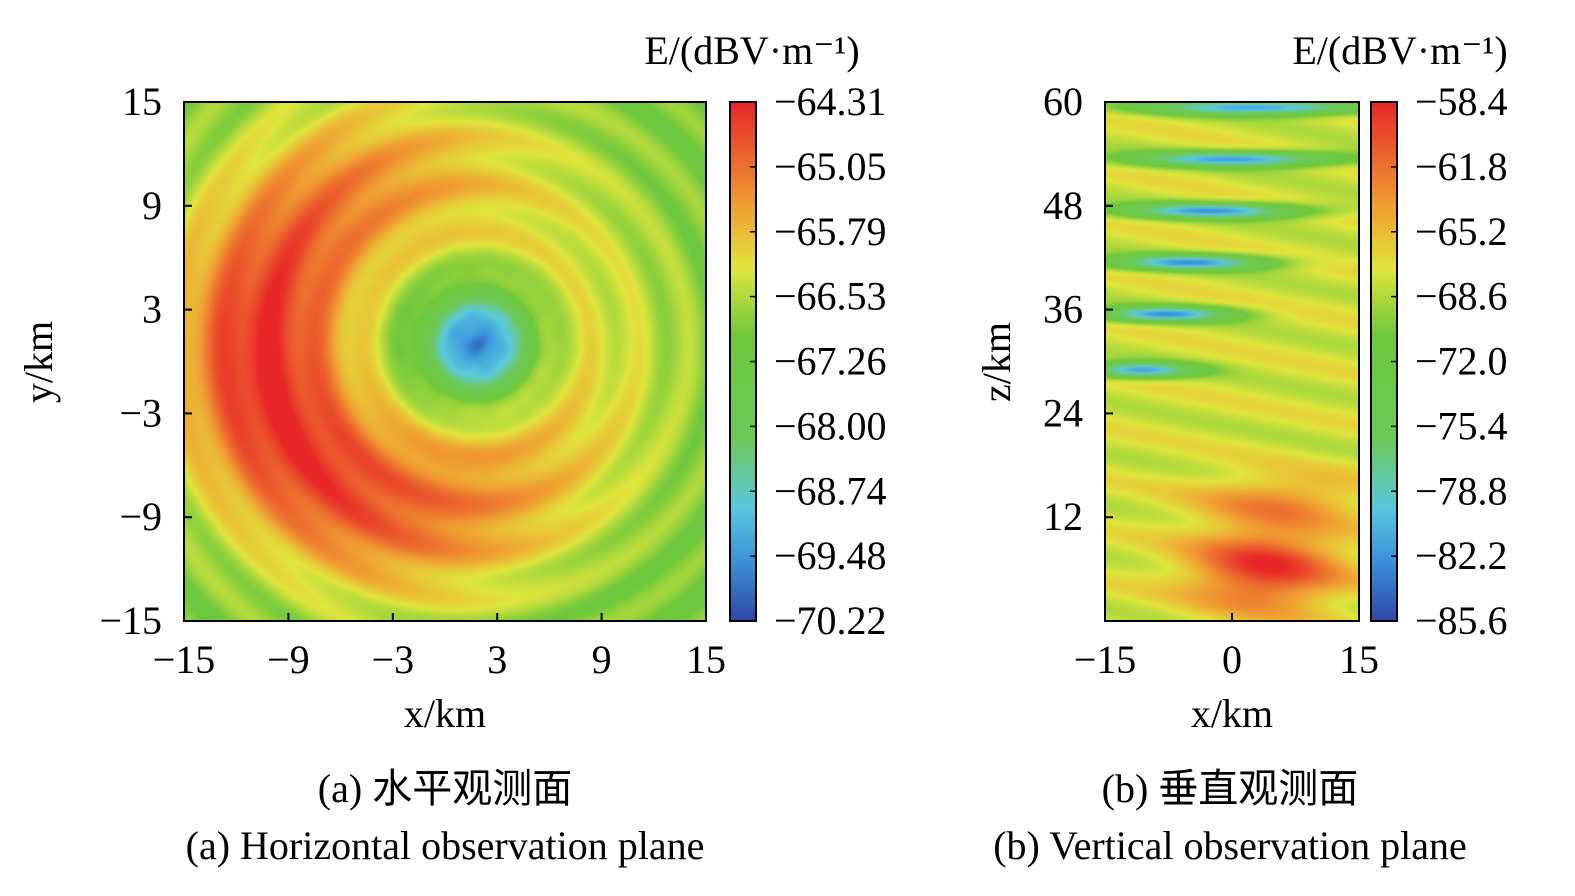 This screenshot has height=896, width=1575. Describe the element at coordinates (1461, 166) in the screenshot. I see `colorbar-tick-label-b-1: −61.8` at that location.